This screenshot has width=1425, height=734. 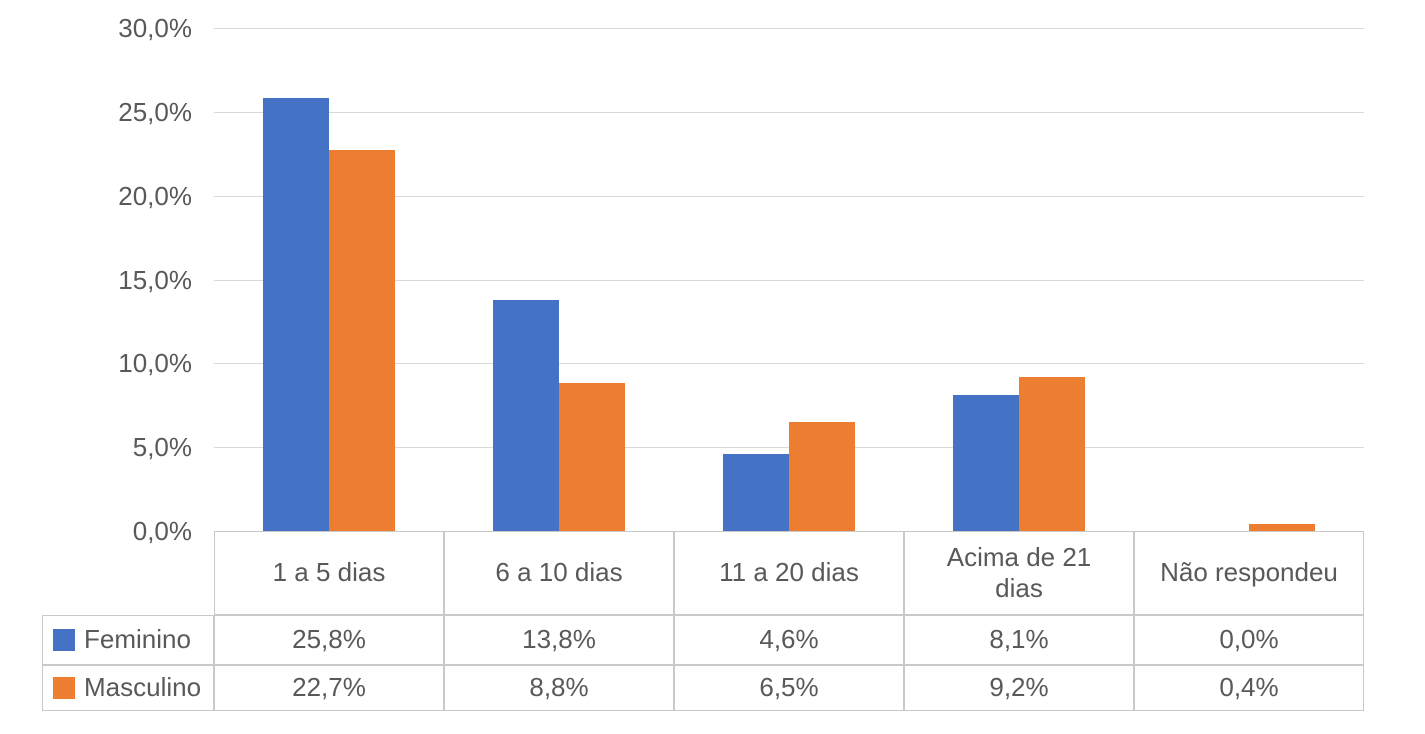 What do you see at coordinates (559, 640) in the screenshot?
I see `value-cell-feminino-6-a-10-dias: 13,8%` at bounding box center [559, 640].